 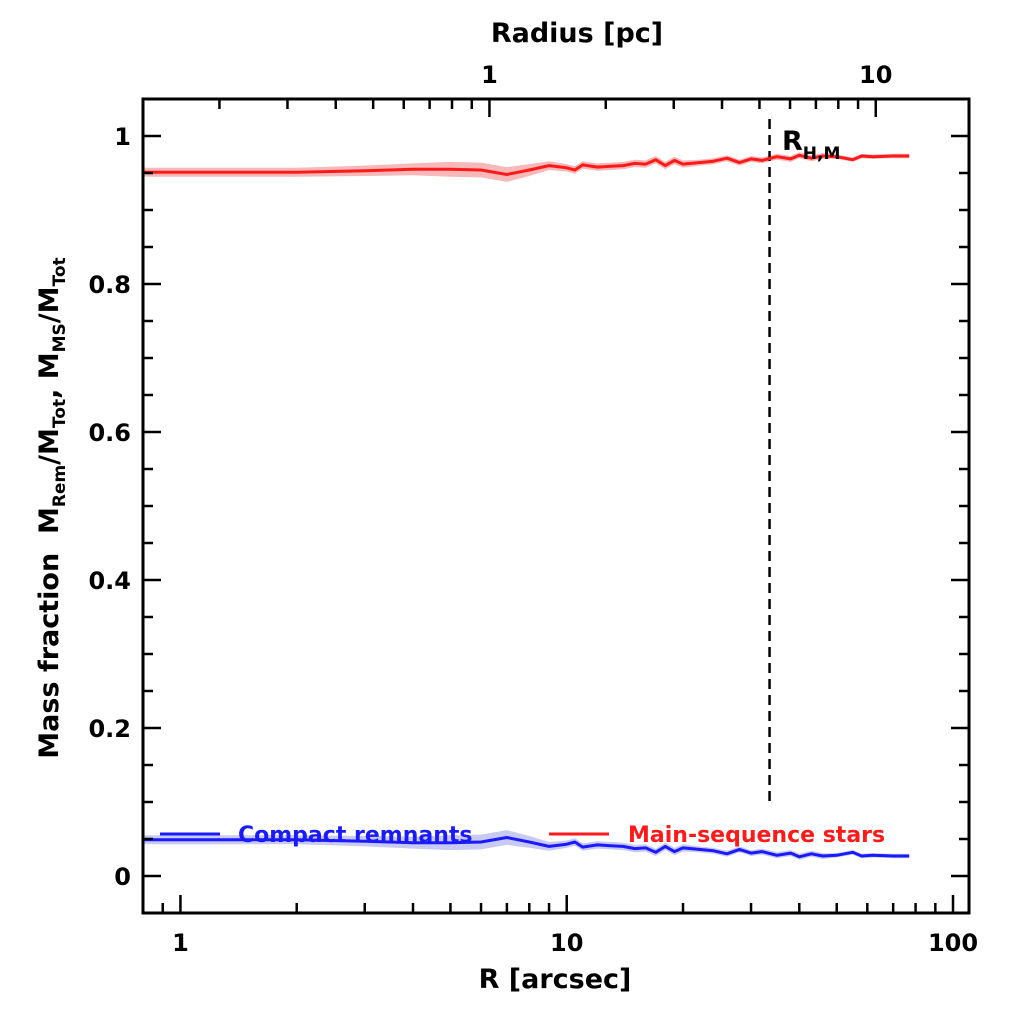 What do you see at coordinates (109, 433) in the screenshot?
I see `y-tick-label: 0.6` at bounding box center [109, 433].